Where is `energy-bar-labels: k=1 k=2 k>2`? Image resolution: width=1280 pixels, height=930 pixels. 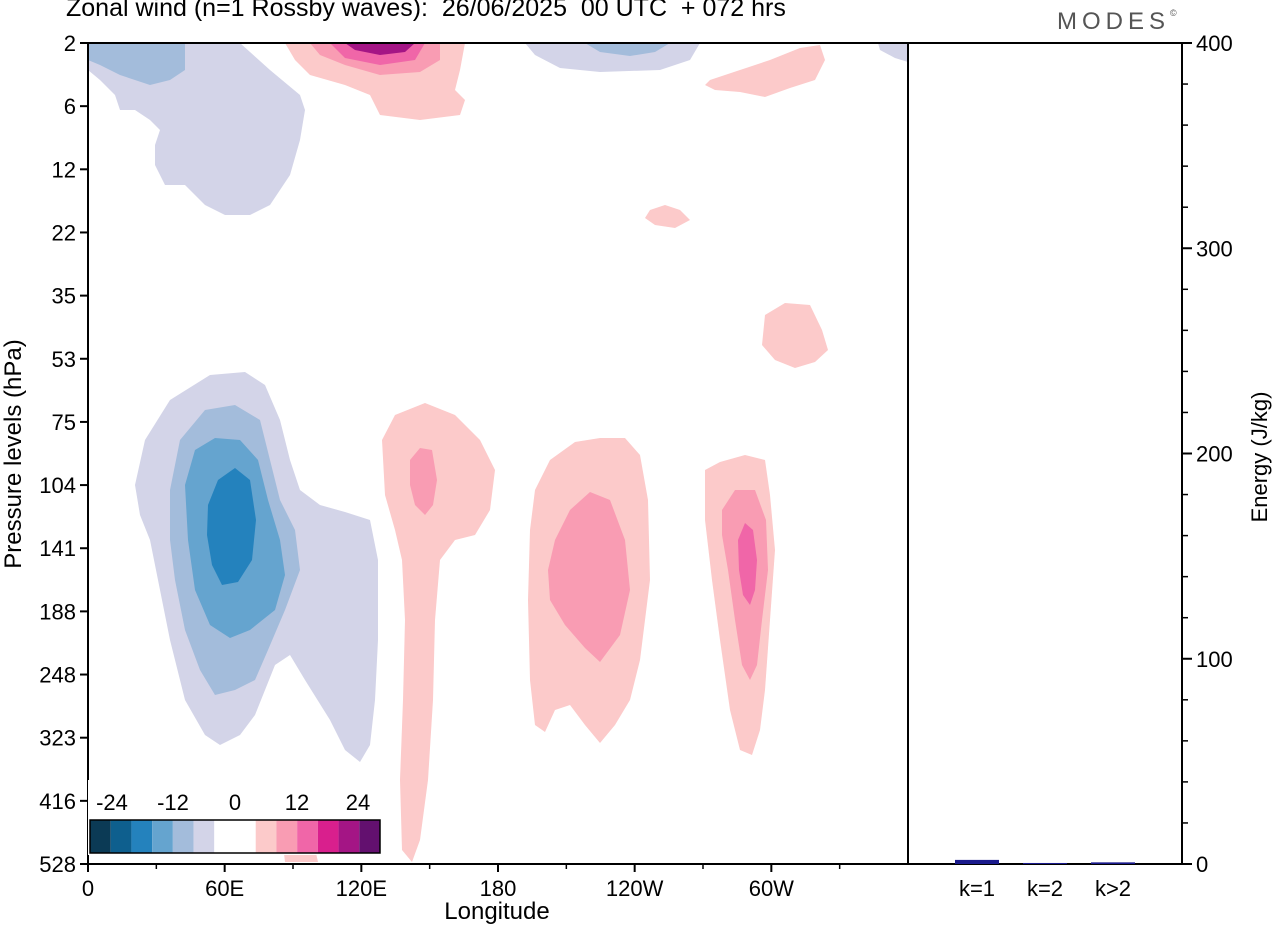
energy-bar-labels: k=1 k=2 k>2 is located at coordinates (1045, 888).